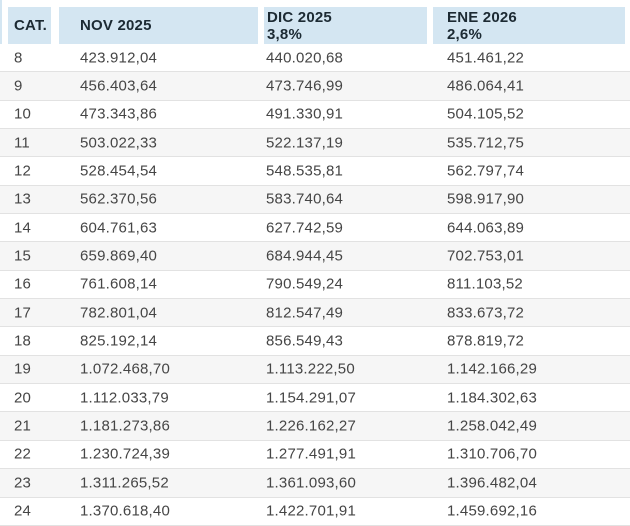  What do you see at coordinates (124, 483) in the screenshot?
I see `cell-nov-2025: 1.311.265,52` at bounding box center [124, 483].